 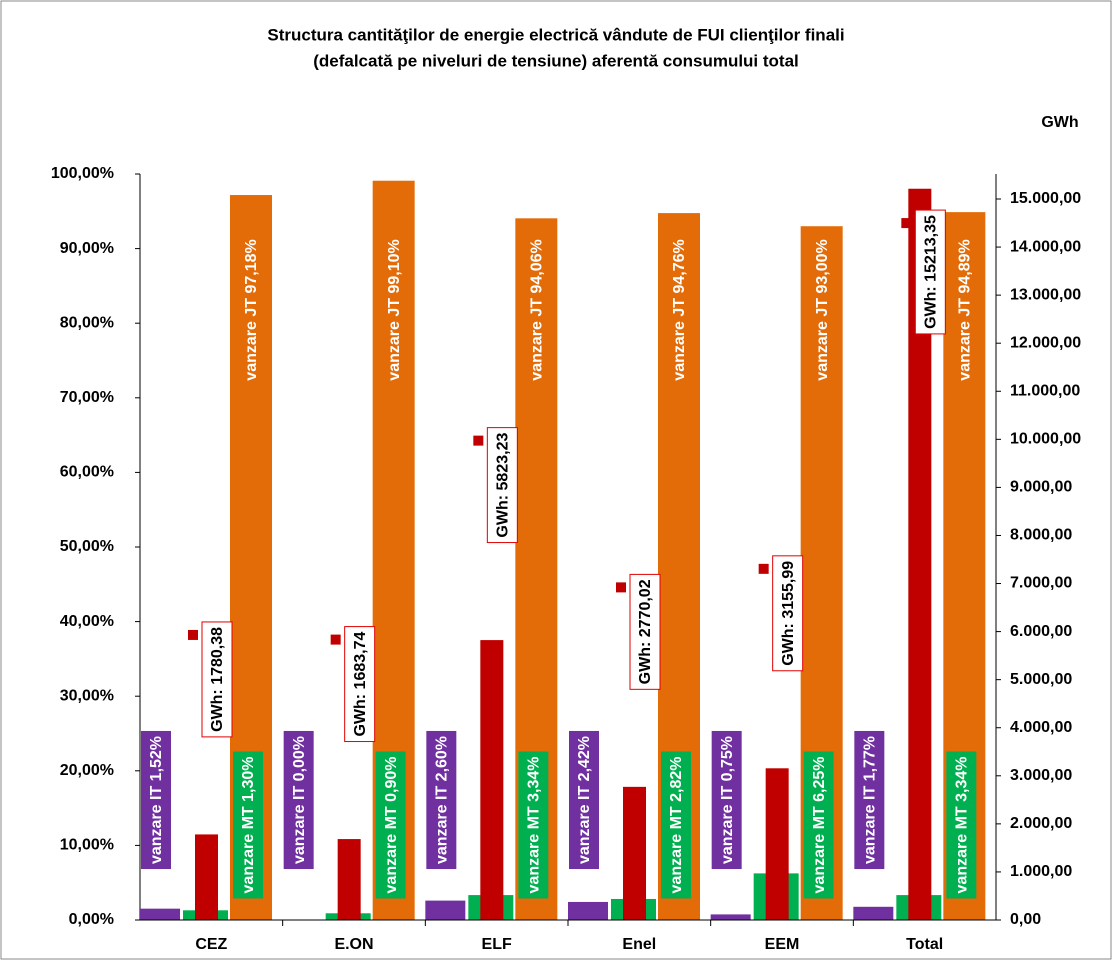 What do you see at coordinates (639, 944) in the screenshot?
I see `x-tick-label: Enel` at bounding box center [639, 944].